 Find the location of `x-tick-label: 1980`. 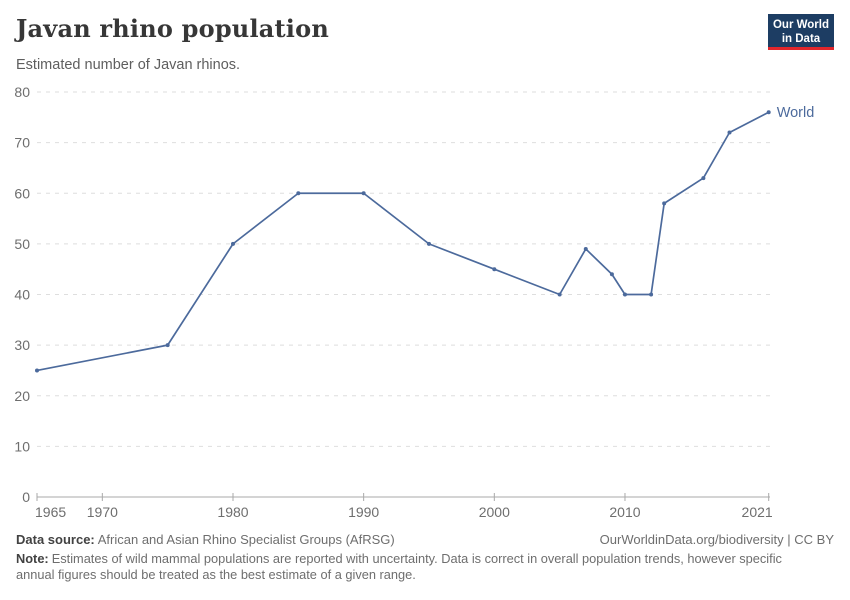

x-tick-label: 1980 is located at coordinates (232, 512).